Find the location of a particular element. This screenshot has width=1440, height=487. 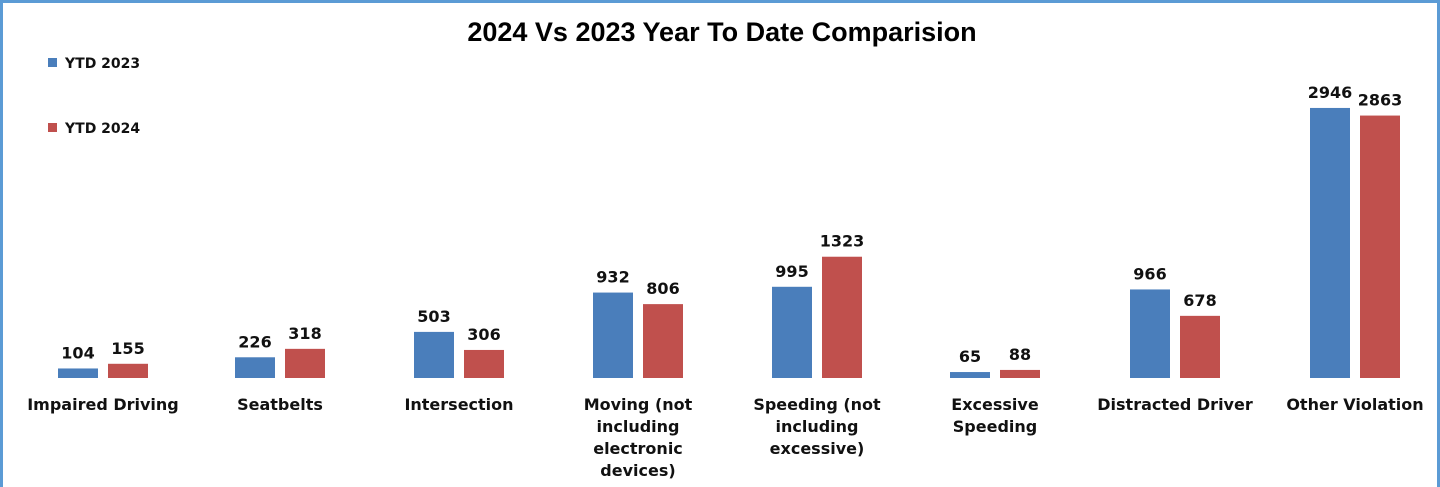

category-label-5: Speeding (not including excessive) is located at coordinates (817, 426).